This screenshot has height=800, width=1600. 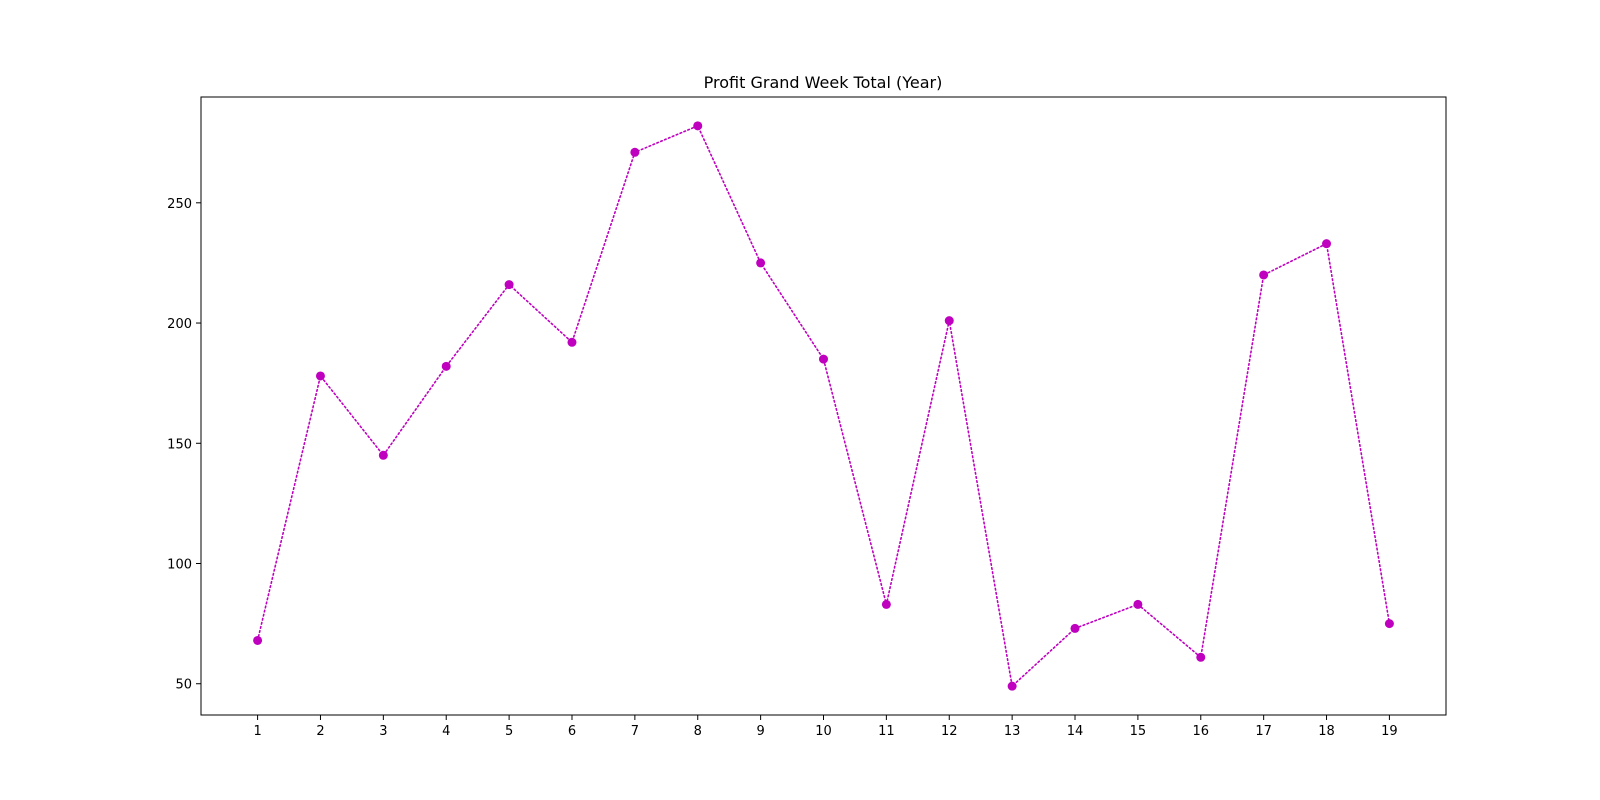 I want to click on x-tick-label: 19, so click(x=1389, y=731).